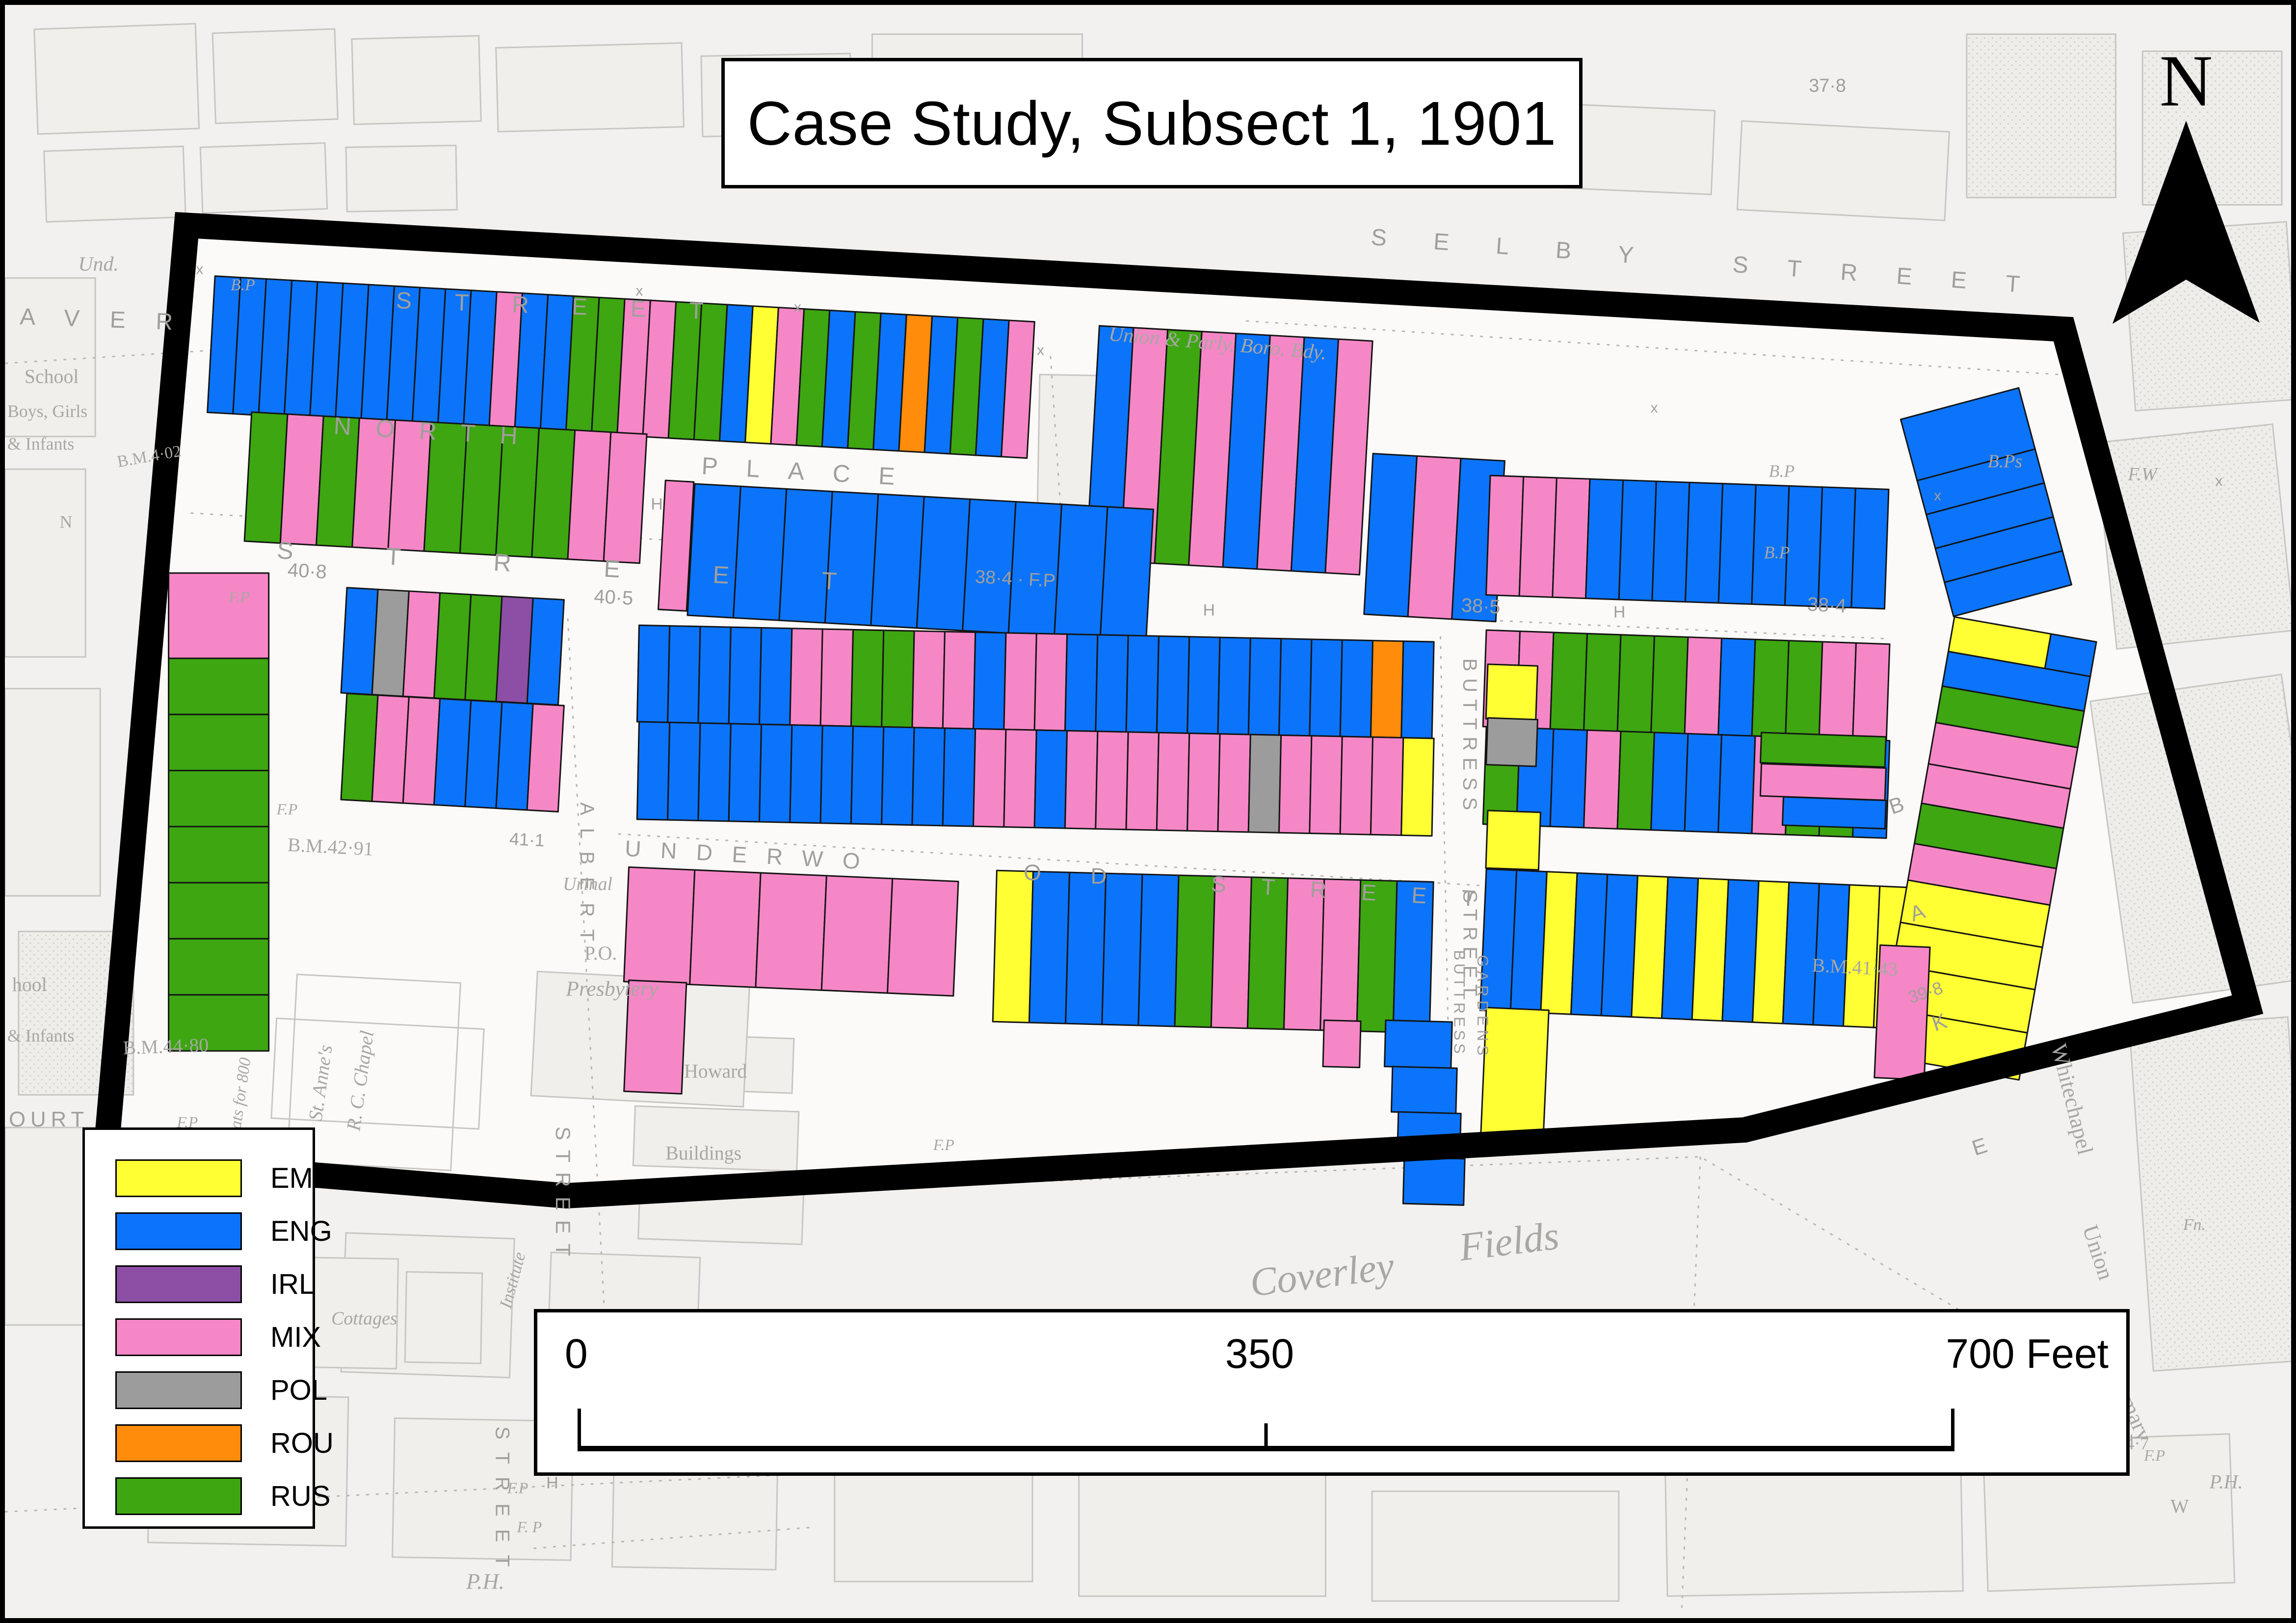  I want to click on map-label: STREET, so click(563, 1196).